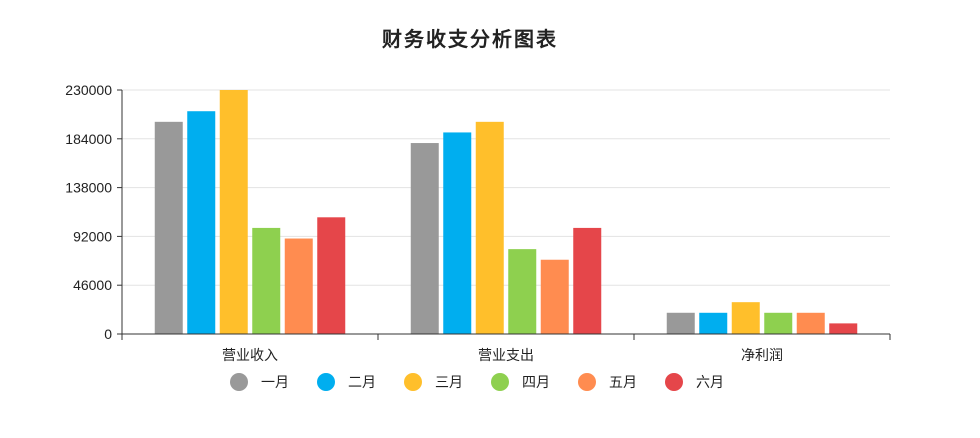  I want to click on bar-三月-营业支出, so click(489, 228).